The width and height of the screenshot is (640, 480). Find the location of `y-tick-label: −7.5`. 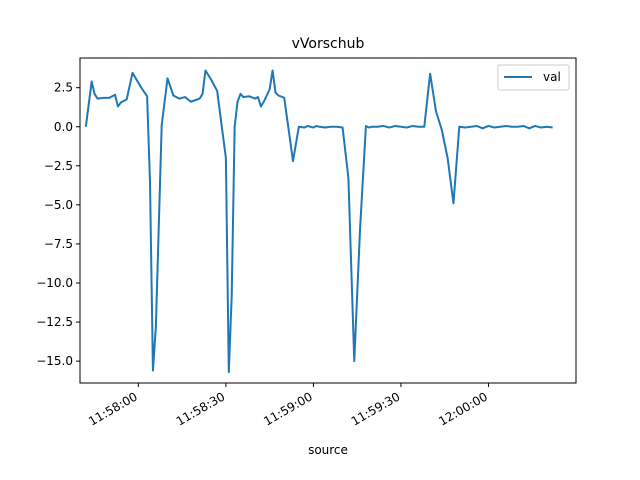

y-tick-label: −7.5 is located at coordinates (58, 244).